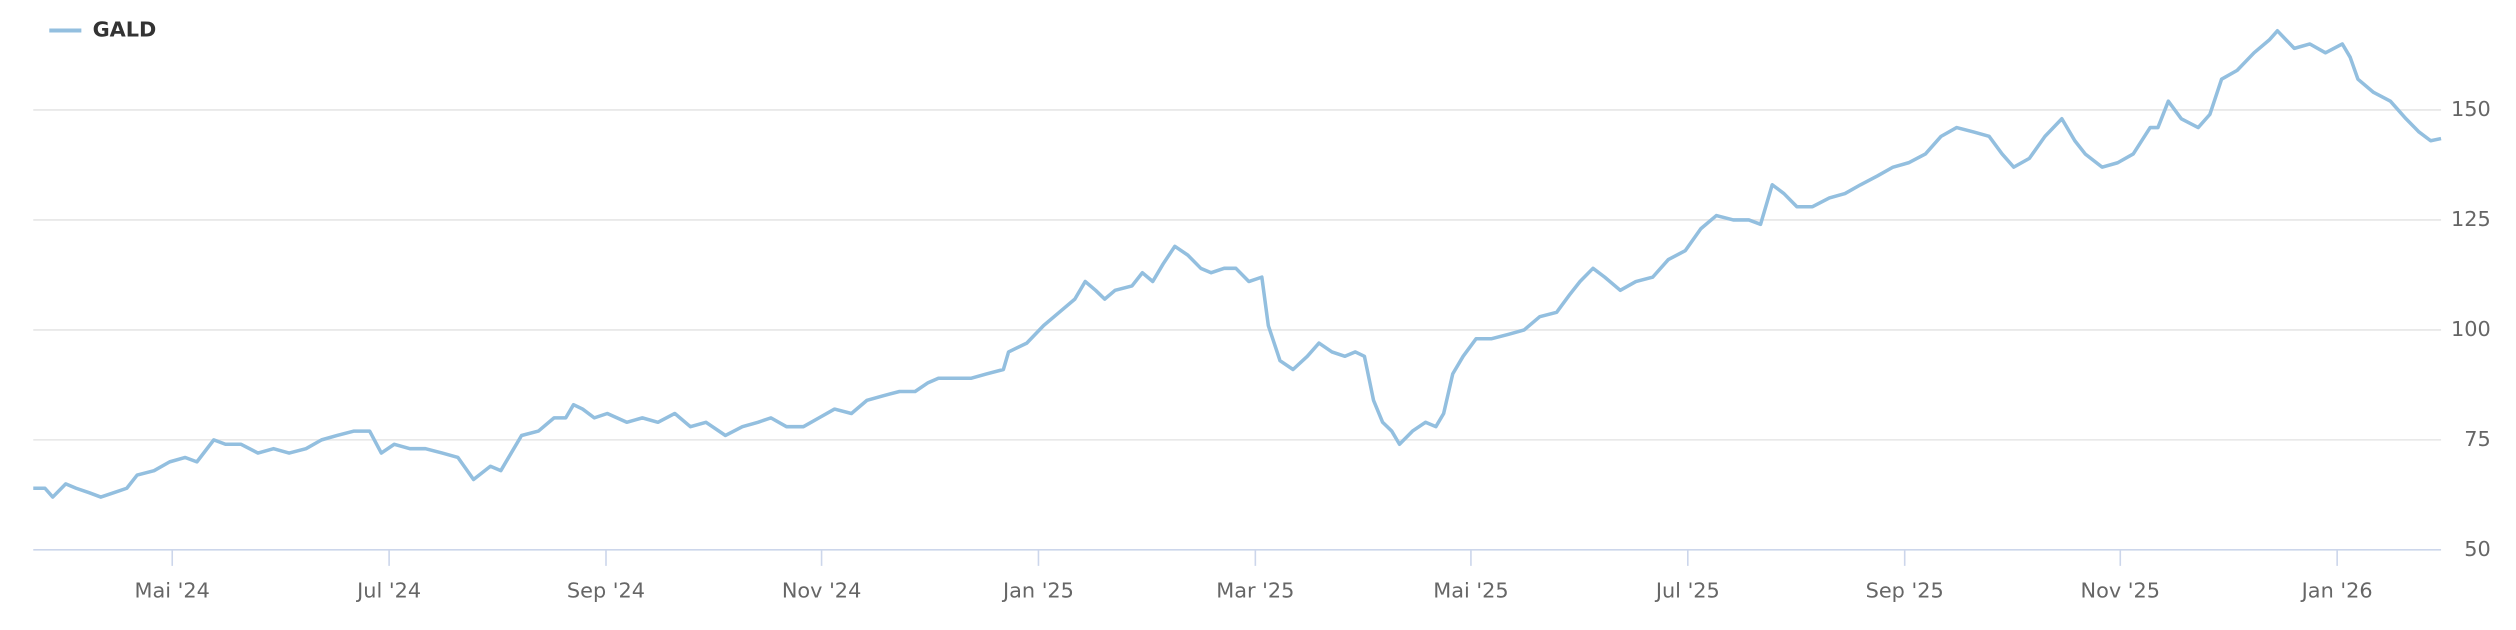 This screenshot has height=630, width=2516. Describe the element at coordinates (388, 591) in the screenshot. I see `x-tick-label: Jul '24` at that location.